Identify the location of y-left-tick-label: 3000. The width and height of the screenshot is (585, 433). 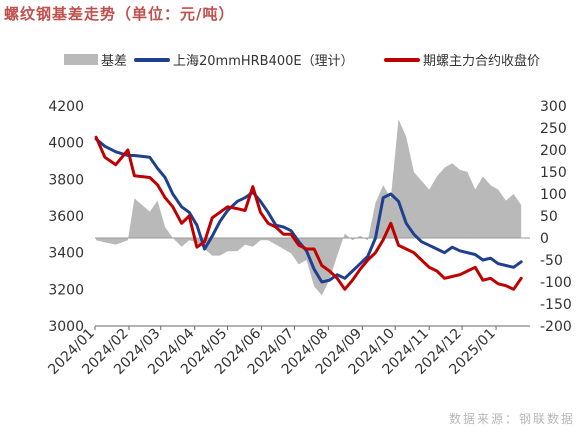
(66, 327).